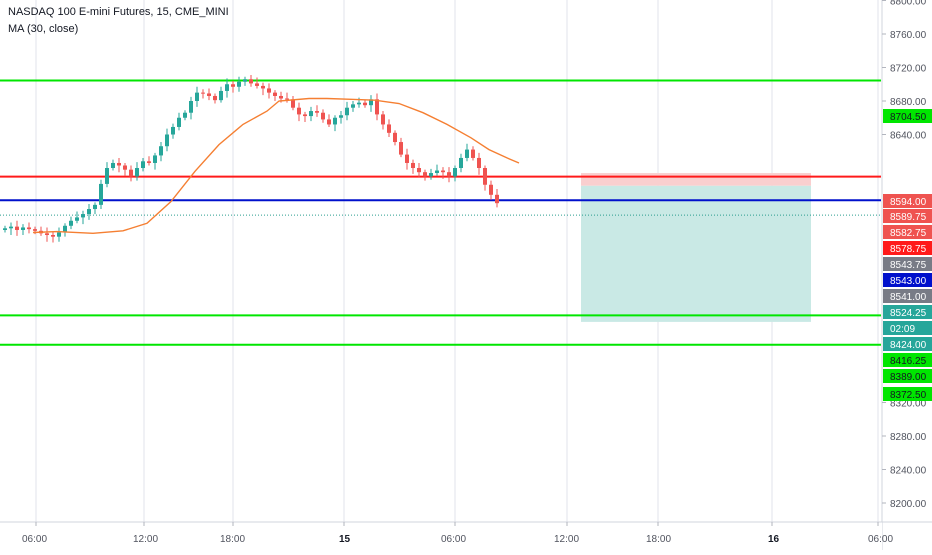 Image resolution: width=932 pixels, height=555 pixels. I want to click on price-label-text: 8582.75, so click(908, 233).